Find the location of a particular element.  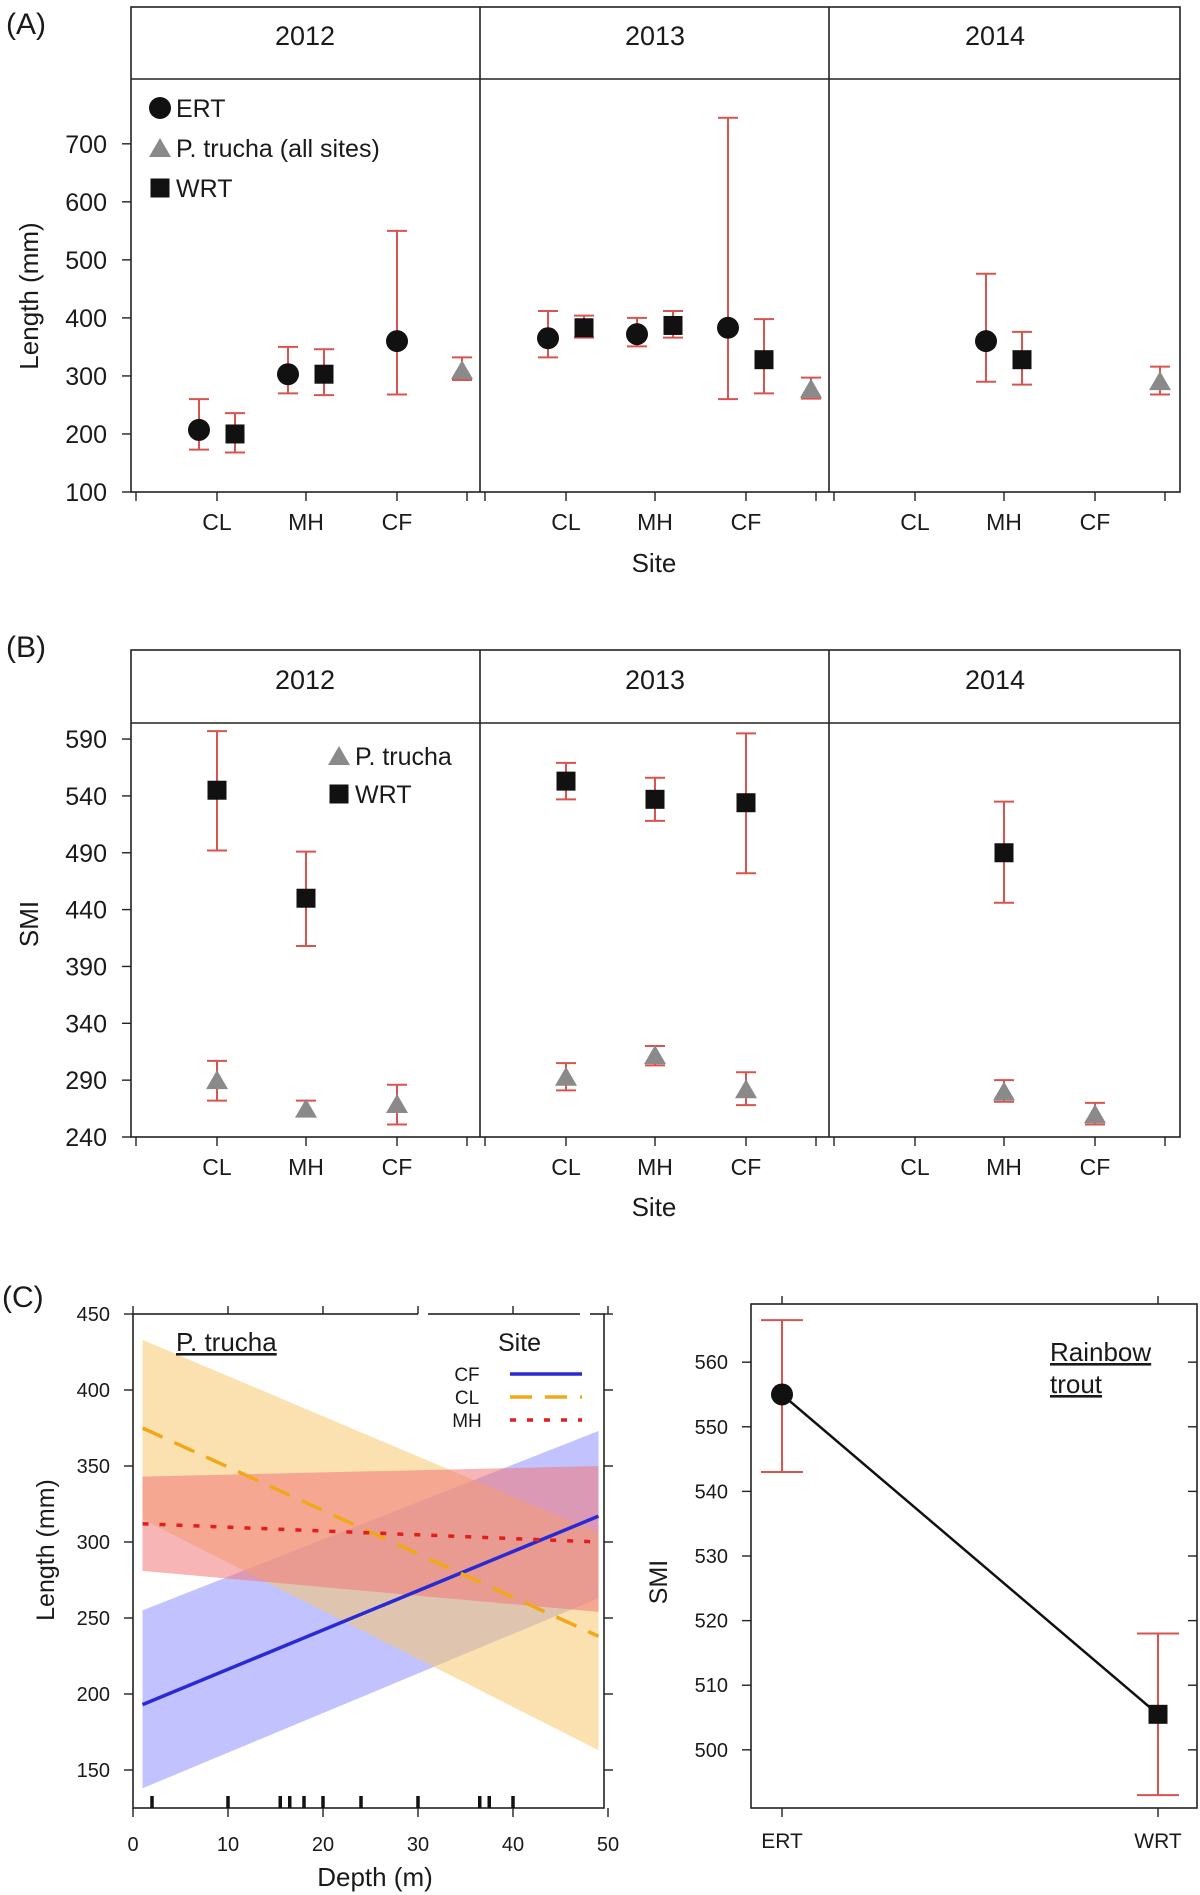

point-b-pt-cl-f1 is located at coordinates (566, 1076).